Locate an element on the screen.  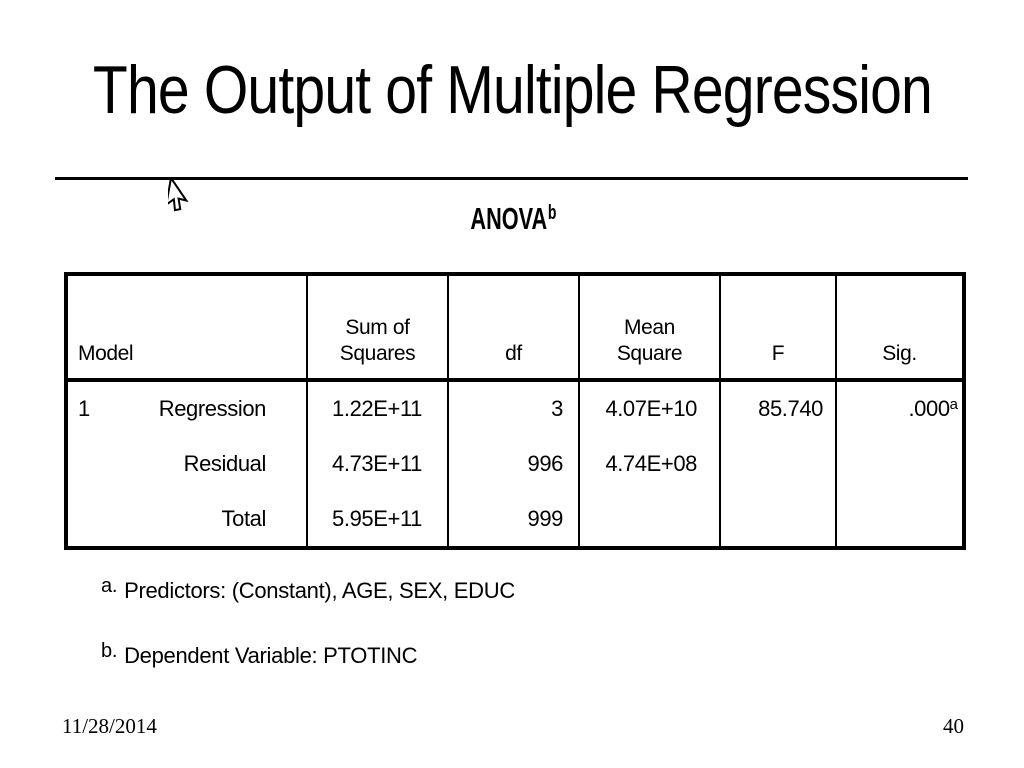
table-row-total: Total 5.95E+11 999 is located at coordinates (515, 520).